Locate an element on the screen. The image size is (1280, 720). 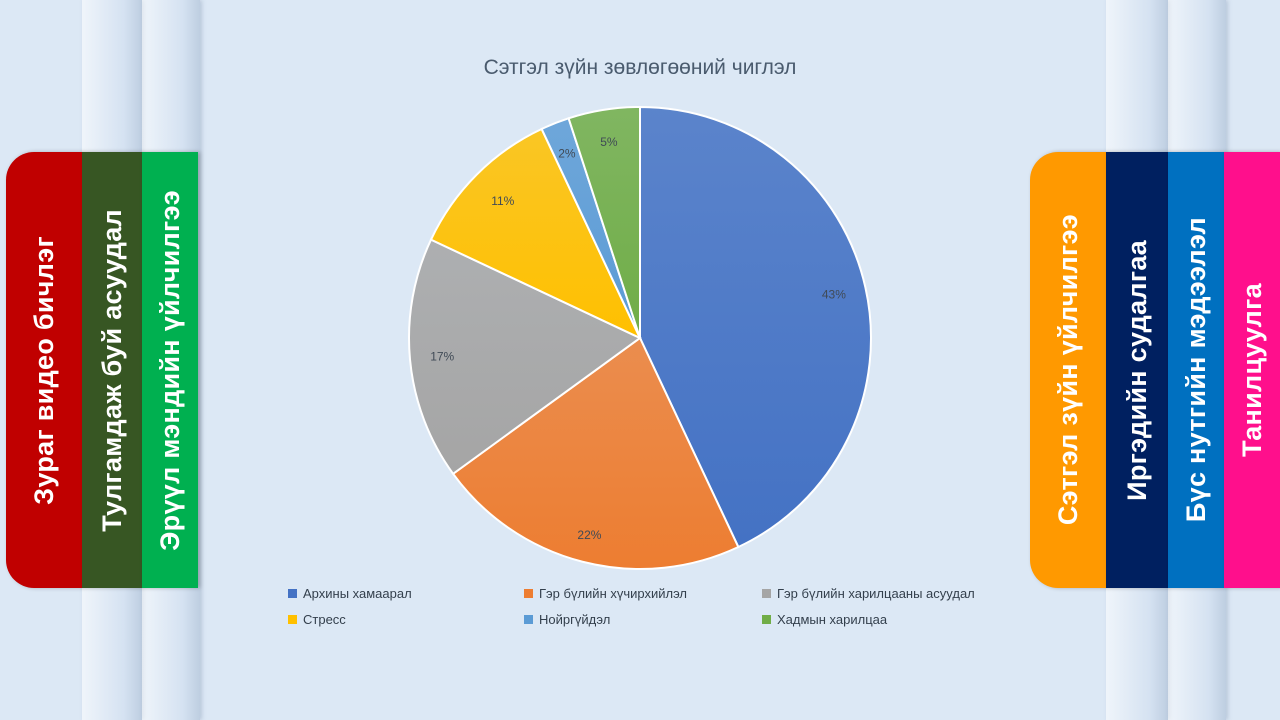
tab-photo-video: Зураг видео бичлэг is located at coordinates (44, 370).